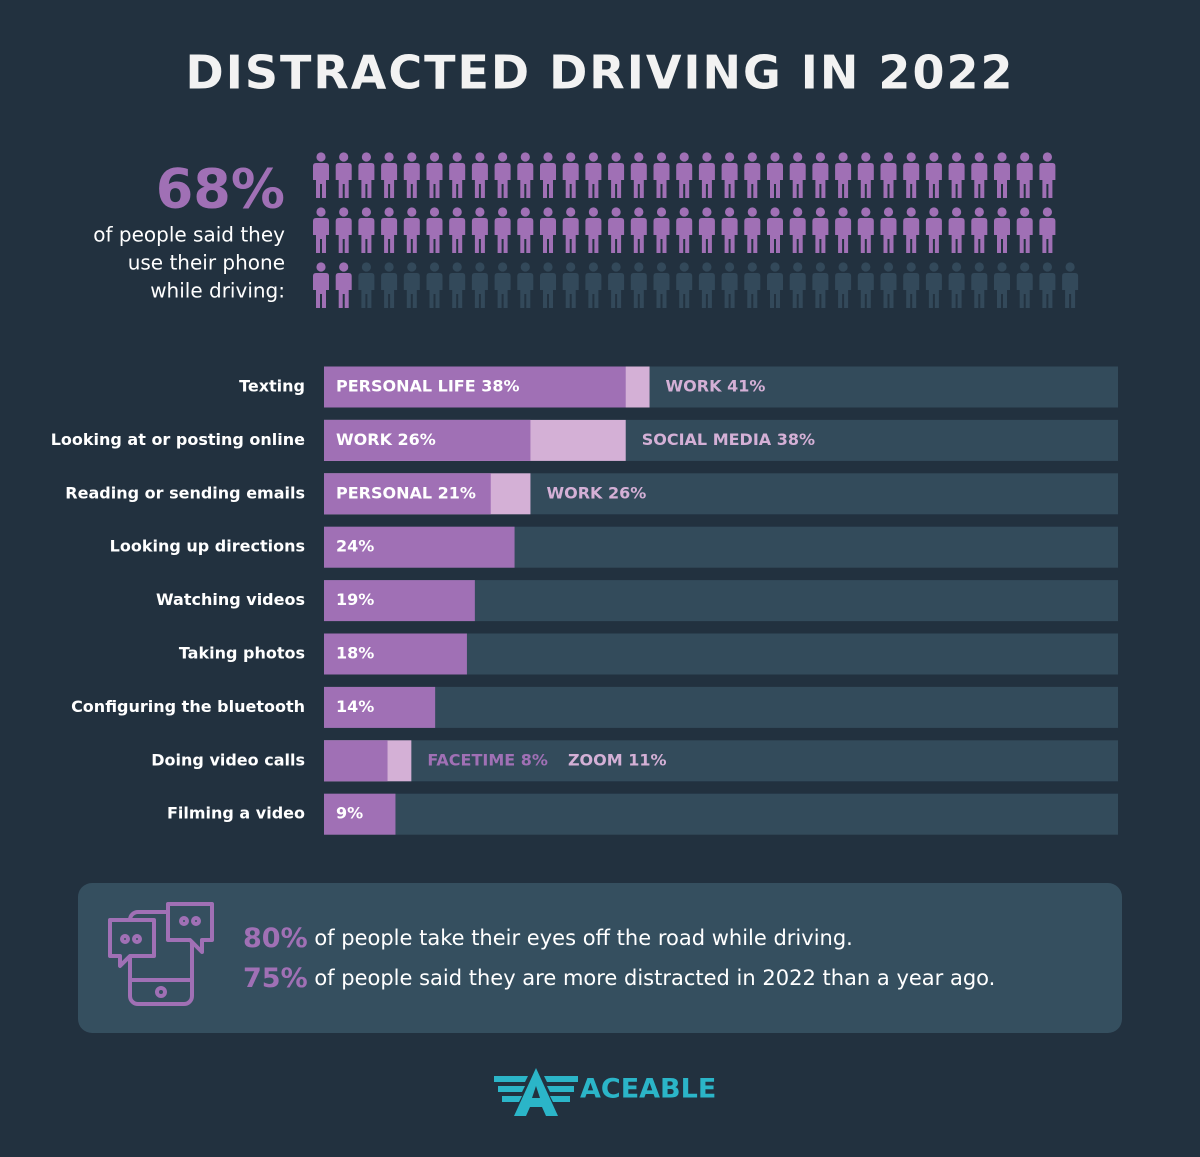 The width and height of the screenshot is (1200, 1157). What do you see at coordinates (217, 291) in the screenshot?
I see `pictogram-text: while driving:` at bounding box center [217, 291].